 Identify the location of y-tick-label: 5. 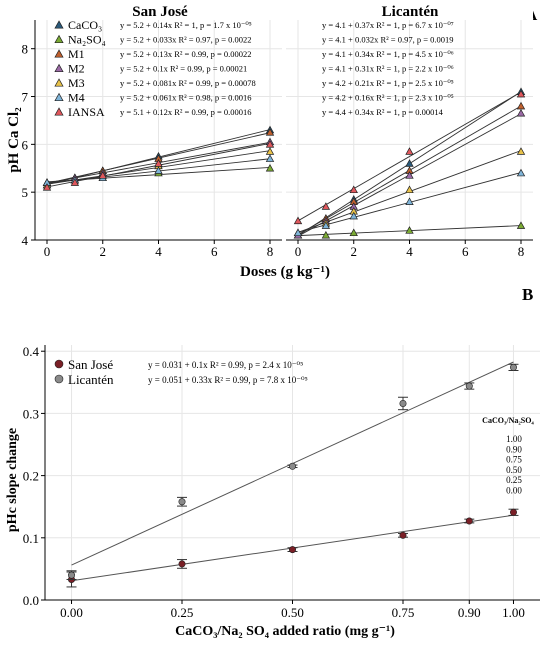
(25, 192).